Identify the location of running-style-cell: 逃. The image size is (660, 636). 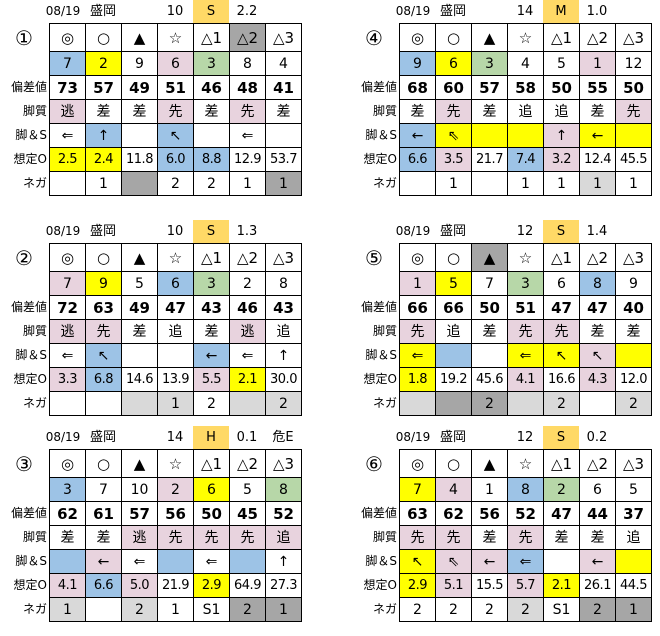
(67, 111).